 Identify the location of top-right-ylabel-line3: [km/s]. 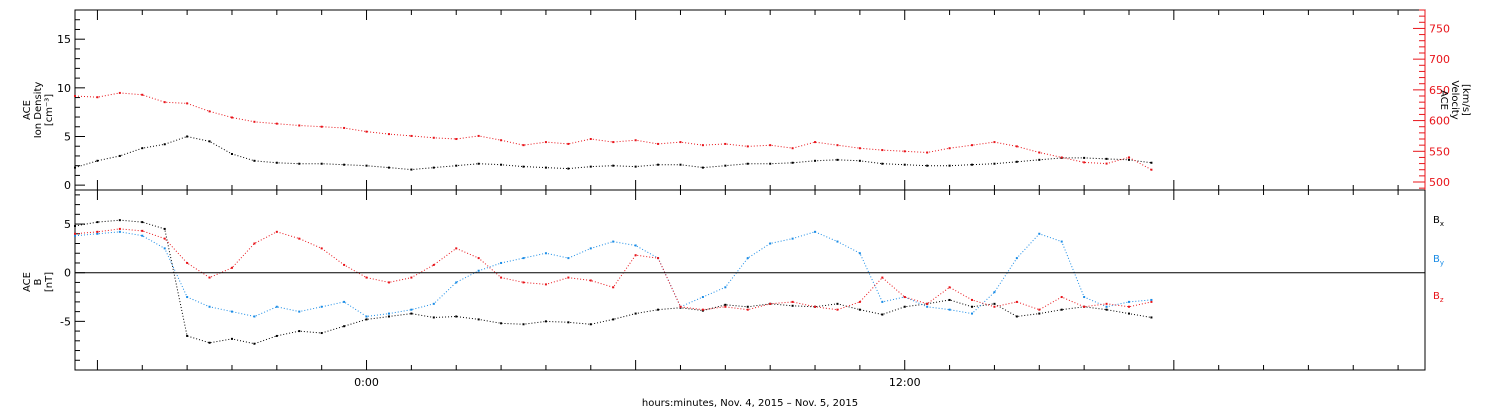
(1465, 100).